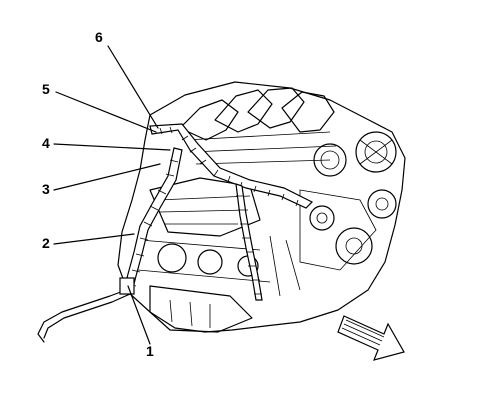 Image resolution: width=480 pixels, height=408 pixels. I want to click on callout-6: 6, so click(99, 37).